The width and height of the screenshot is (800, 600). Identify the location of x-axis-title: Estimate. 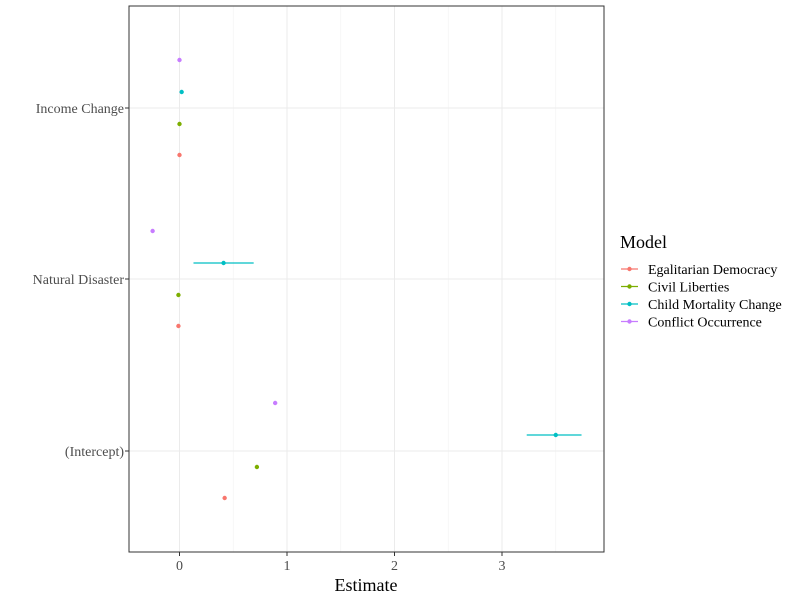
(366, 585).